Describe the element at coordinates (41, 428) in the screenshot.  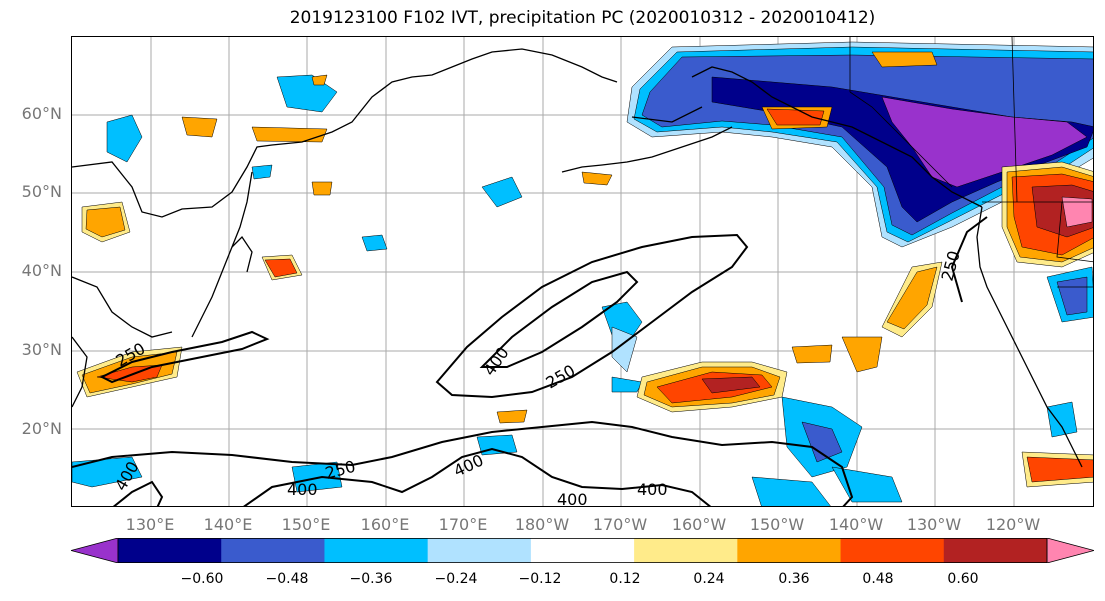
I see `lat-label-20n: 20°N` at that location.